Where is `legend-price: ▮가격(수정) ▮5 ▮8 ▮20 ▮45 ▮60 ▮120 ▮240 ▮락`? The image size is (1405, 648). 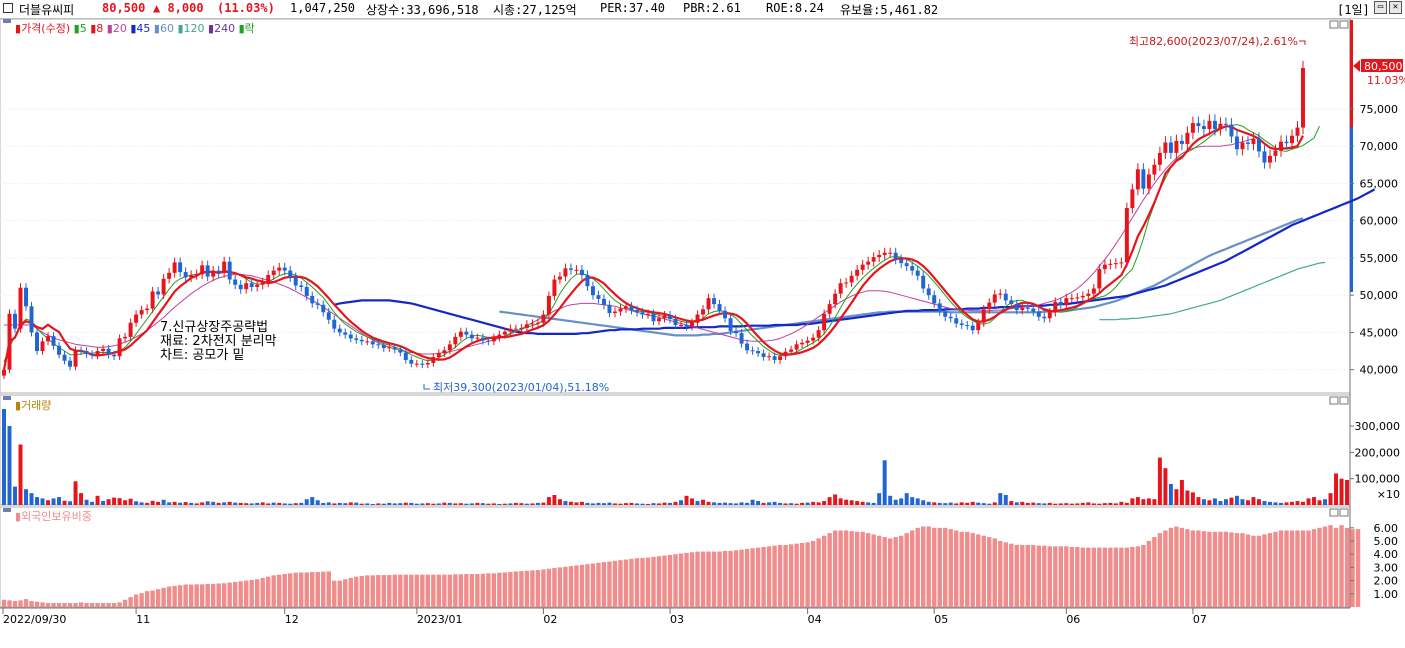
legend-price: ▮가격(수정) ▮5 ▮8 ▮20 ▮45 ▮60 ▮120 ▮240 ▮락 is located at coordinates (135, 28).